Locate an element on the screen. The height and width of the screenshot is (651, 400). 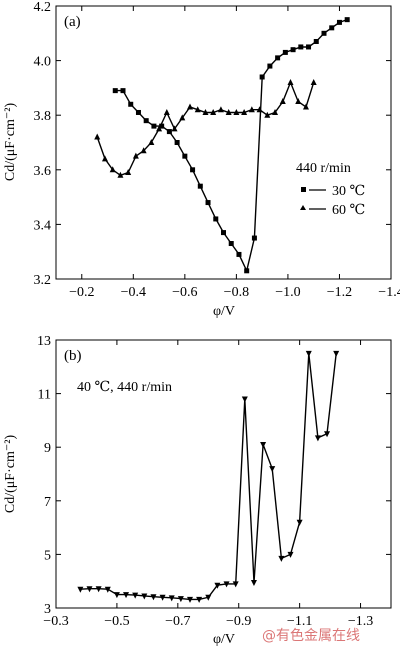
y-tick-label: 4.0 is located at coordinates (43, 62).